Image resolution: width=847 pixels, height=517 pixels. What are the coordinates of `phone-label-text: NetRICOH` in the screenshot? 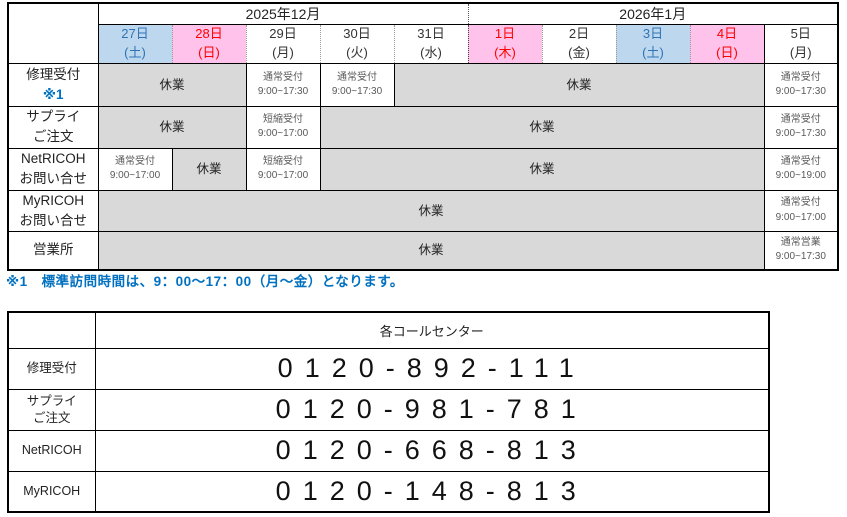 It's located at (51, 450).